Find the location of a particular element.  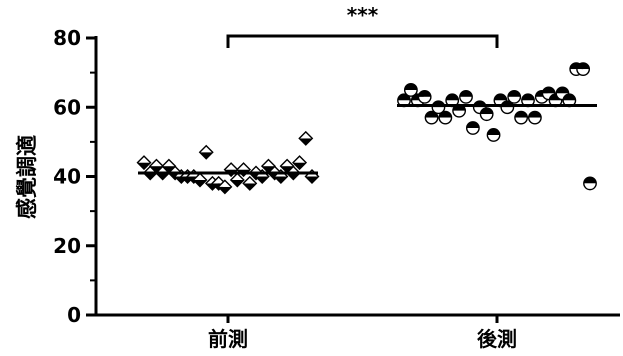

bracket-line is located at coordinates (362, 41).